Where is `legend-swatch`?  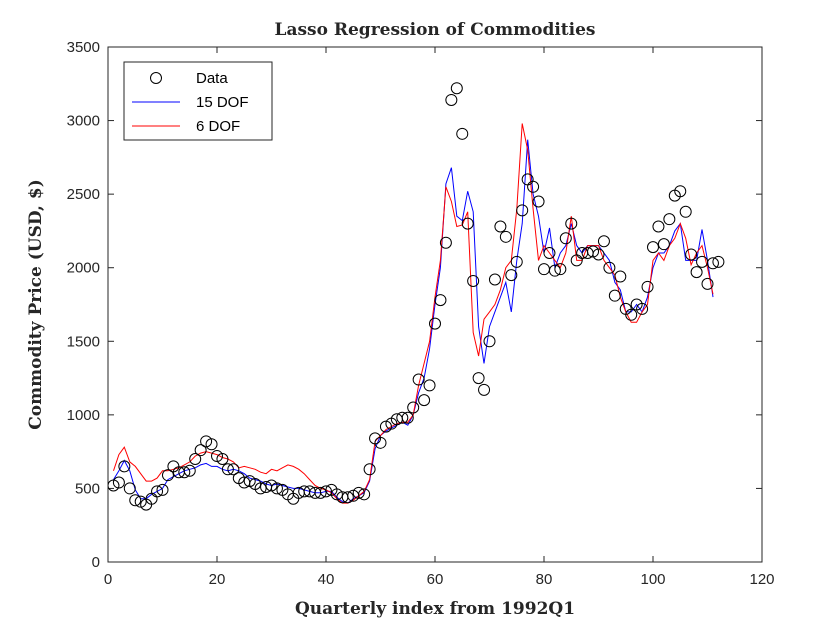 legend-swatch is located at coordinates (156, 78).